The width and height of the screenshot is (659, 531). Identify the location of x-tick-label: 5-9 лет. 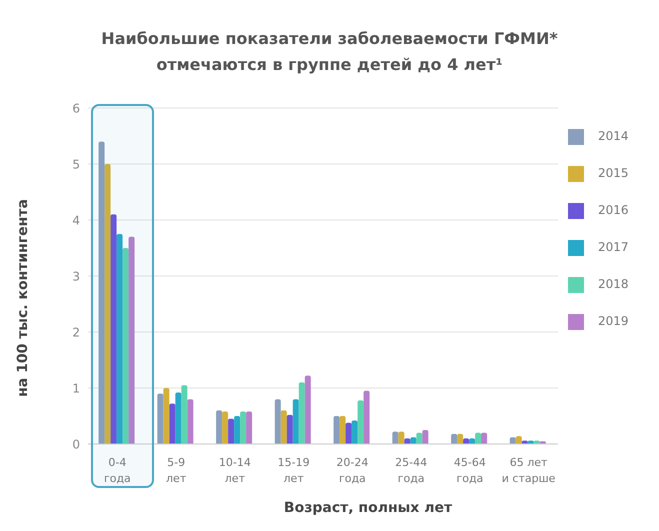
(176, 470).